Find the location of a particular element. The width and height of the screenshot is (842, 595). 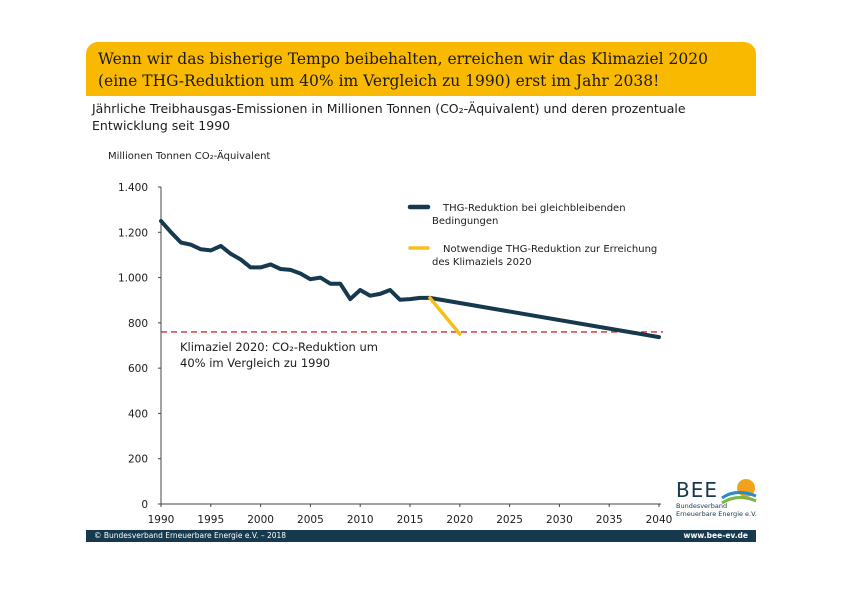

x-tick-label: 2000 is located at coordinates (260, 520).